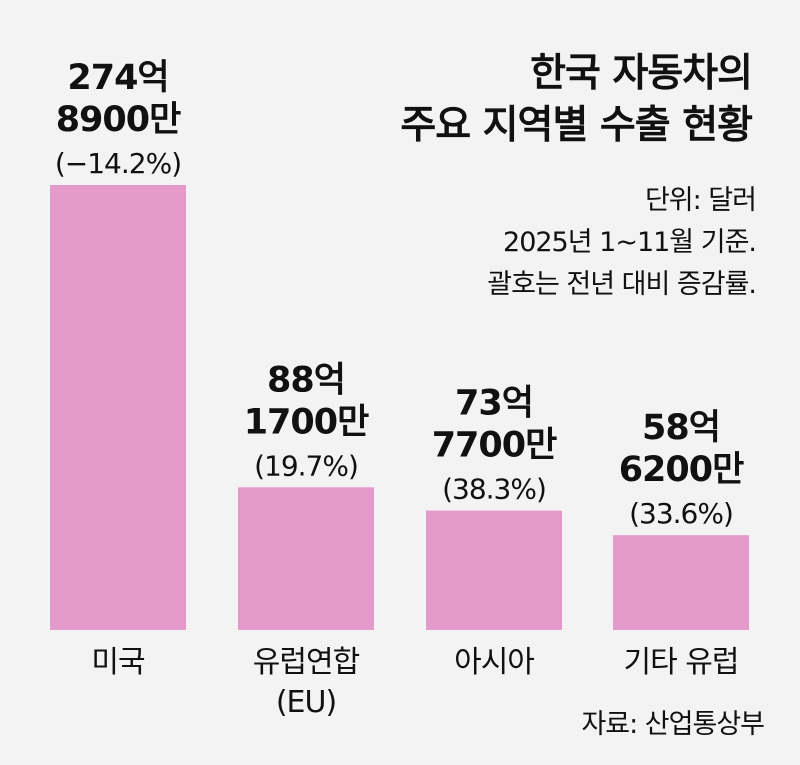 The width and height of the screenshot is (800, 765). Describe the element at coordinates (117, 78) in the screenshot. I see `value-label: 274억` at that location.